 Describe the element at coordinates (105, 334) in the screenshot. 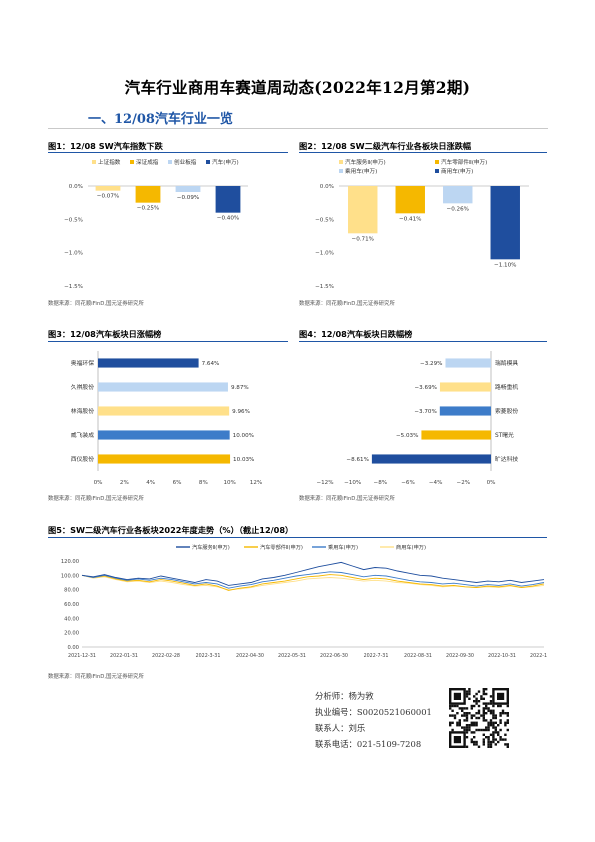

I see `figure-3-title: 图3：12/08汽车板块日涨幅榜` at that location.